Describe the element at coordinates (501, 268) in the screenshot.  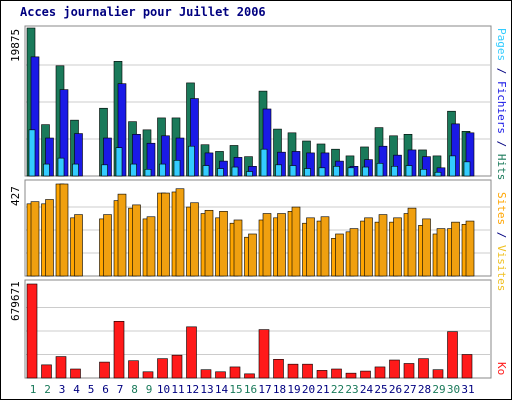
I see `legend-visits: Visites` at that location.